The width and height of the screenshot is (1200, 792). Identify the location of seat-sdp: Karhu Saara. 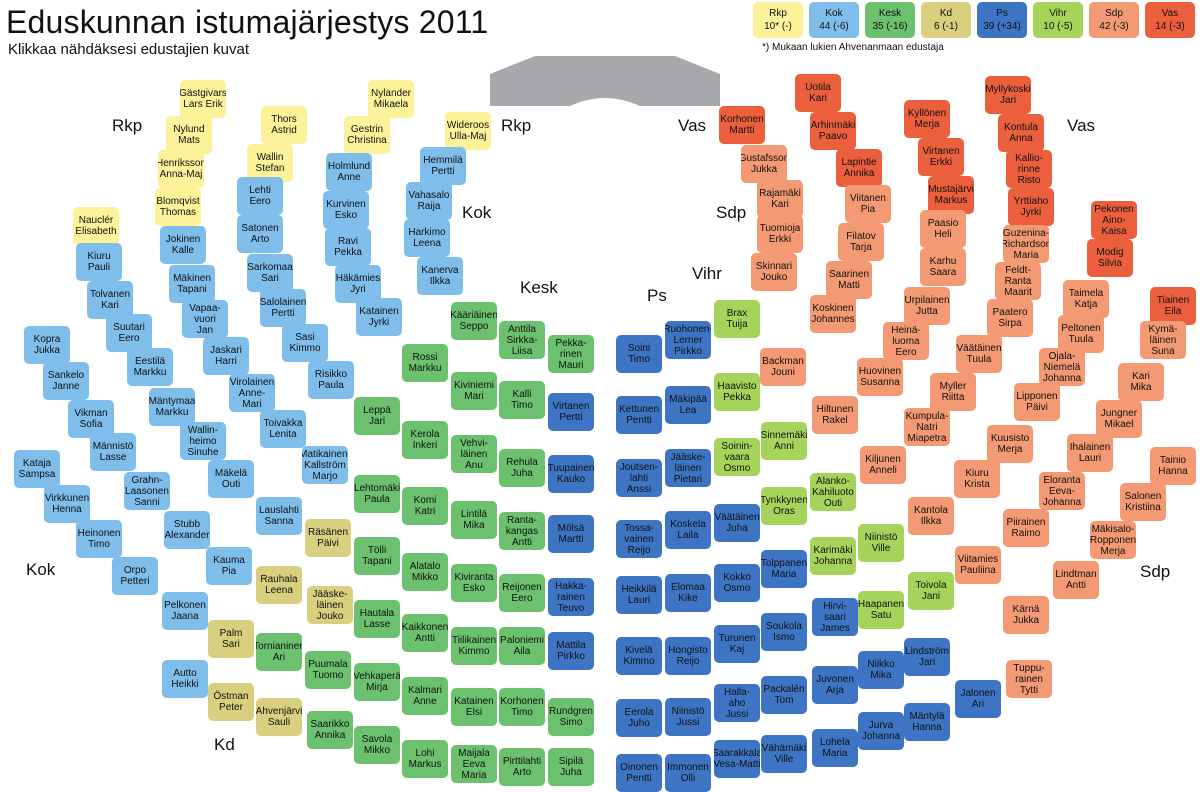
(943, 267).